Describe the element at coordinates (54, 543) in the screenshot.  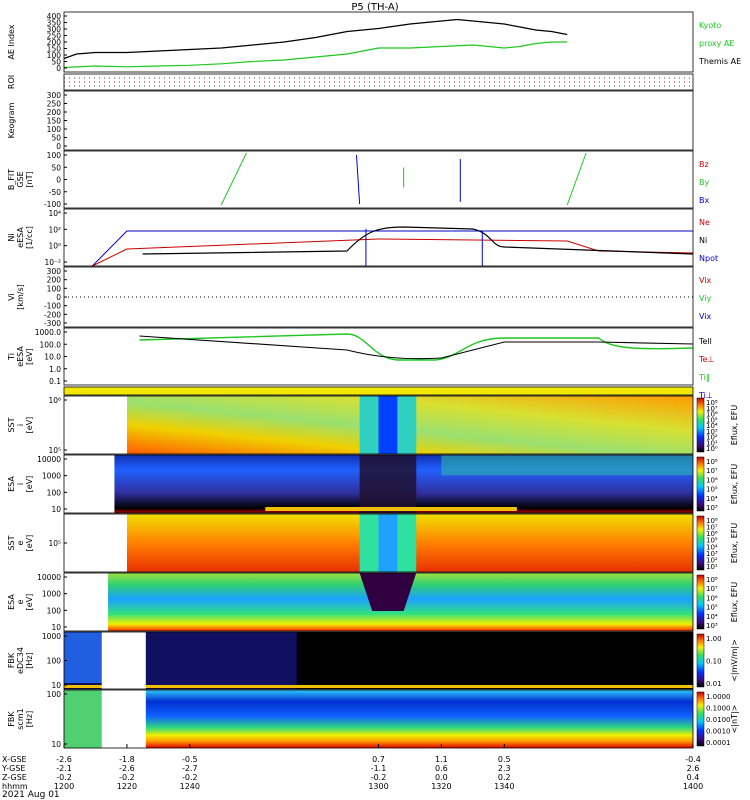
I see `y-tick-label: 10⁵` at that location.